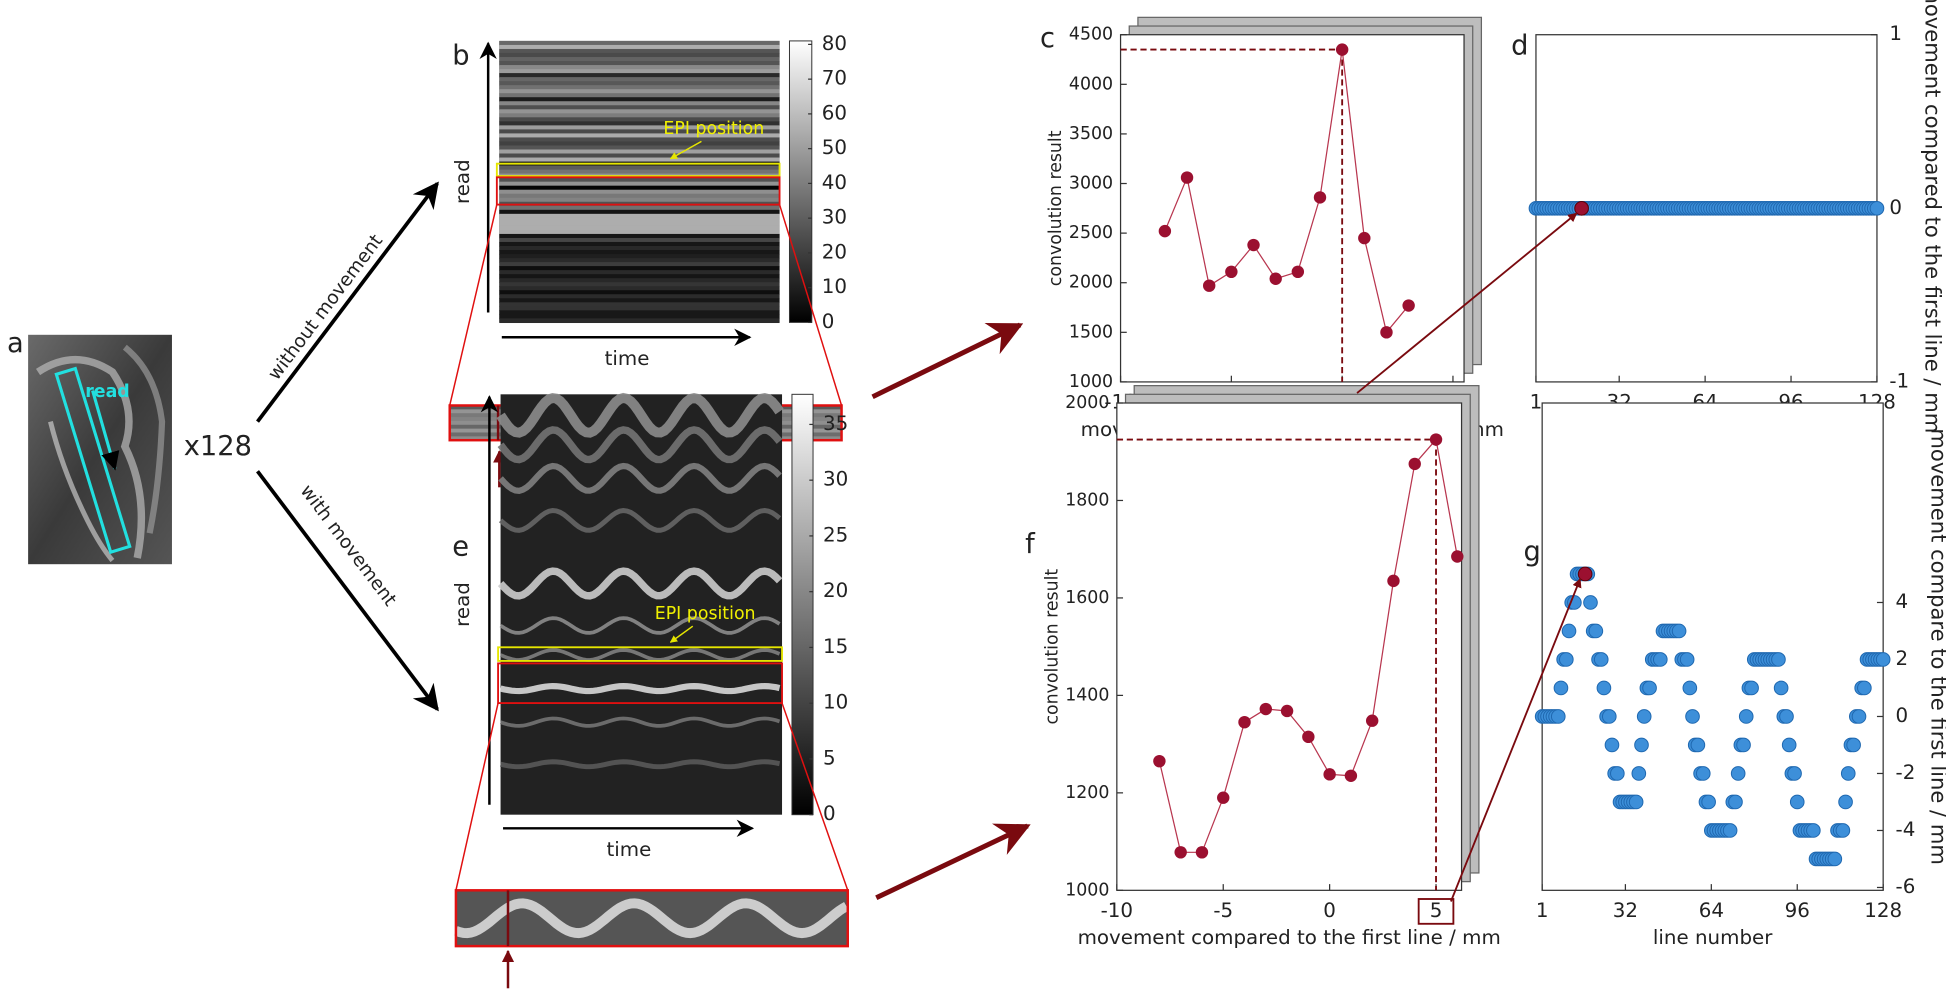  I want to click on colorbar-tick-label: 60, so click(834, 112).